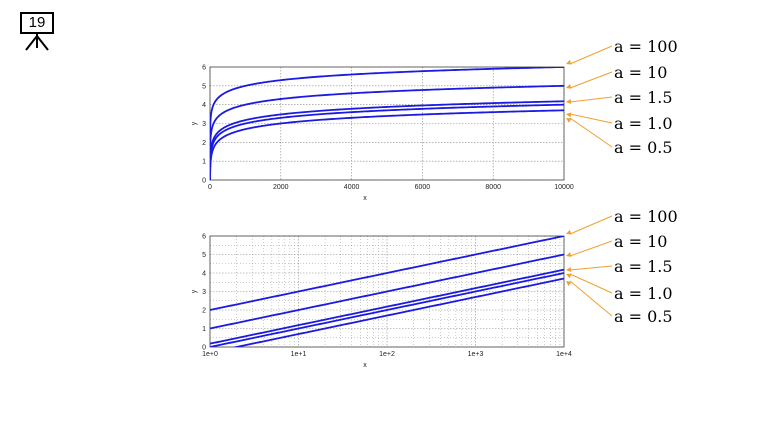  I want to click on x-tick-label: 8000, so click(493, 187).